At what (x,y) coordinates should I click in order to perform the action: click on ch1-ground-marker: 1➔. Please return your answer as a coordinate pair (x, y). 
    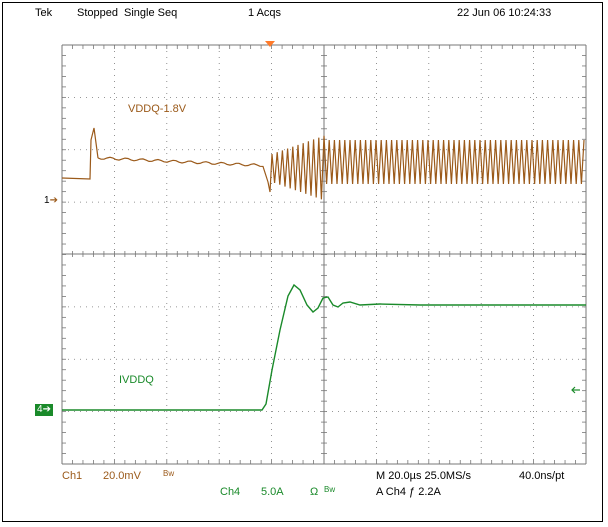
    Looking at the image, I should click on (51, 201).